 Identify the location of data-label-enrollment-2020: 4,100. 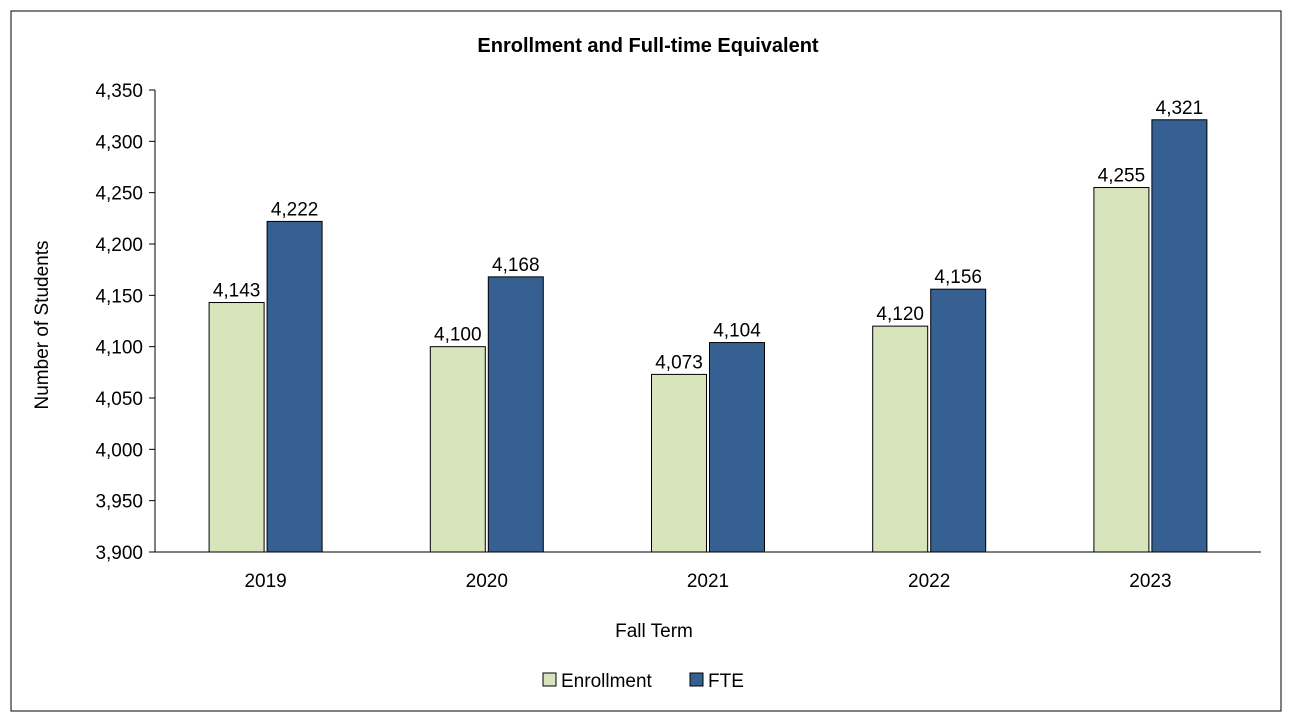
(458, 335).